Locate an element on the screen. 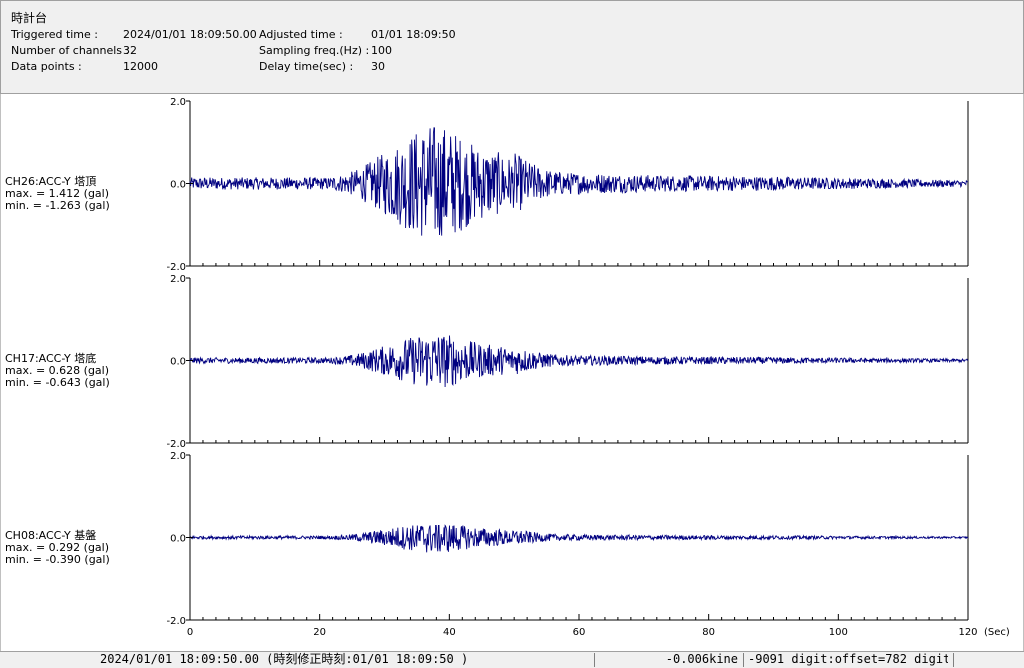  sampling-label: Sampling freq.(Hz) : is located at coordinates (314, 50).